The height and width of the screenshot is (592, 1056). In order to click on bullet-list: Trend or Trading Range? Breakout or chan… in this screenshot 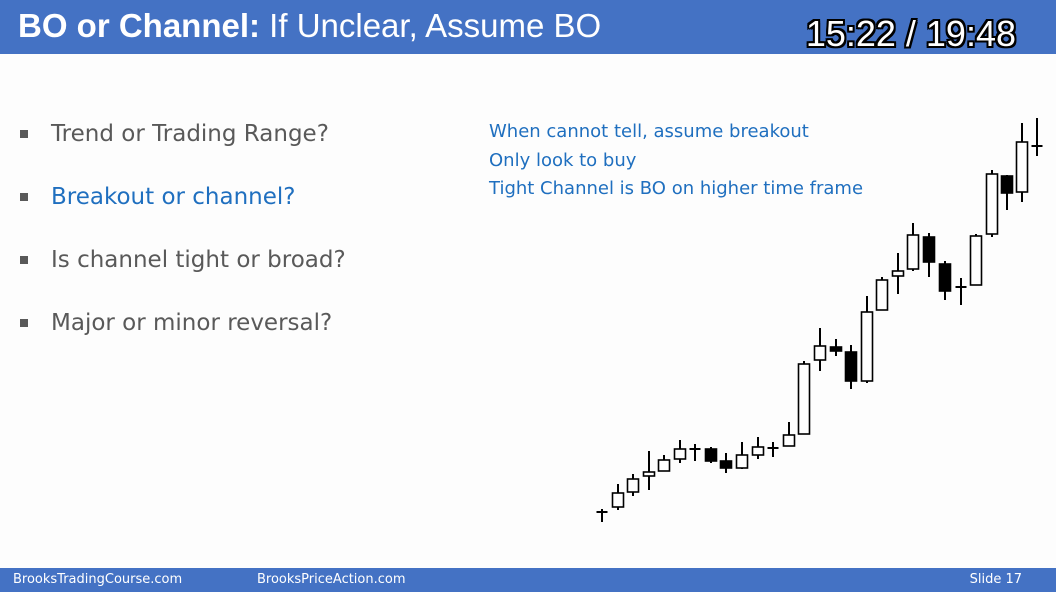, I will do `click(183, 238)`.